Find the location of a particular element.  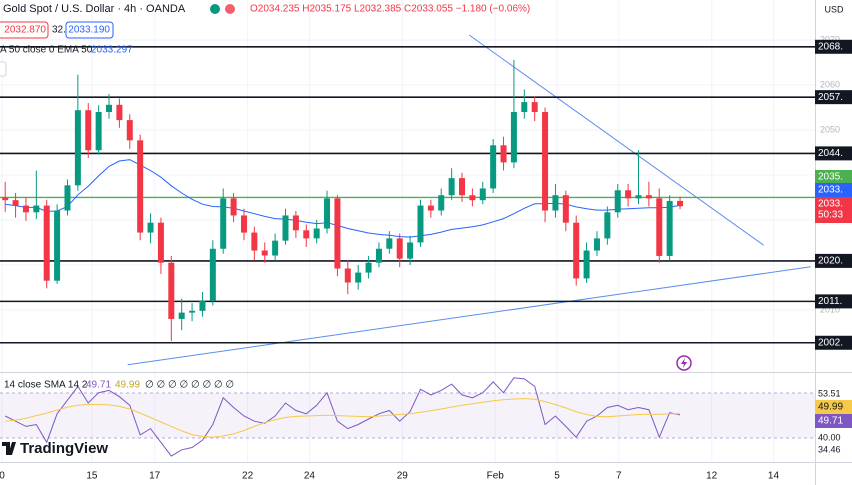

x-tick-label: 7 is located at coordinates (619, 476).